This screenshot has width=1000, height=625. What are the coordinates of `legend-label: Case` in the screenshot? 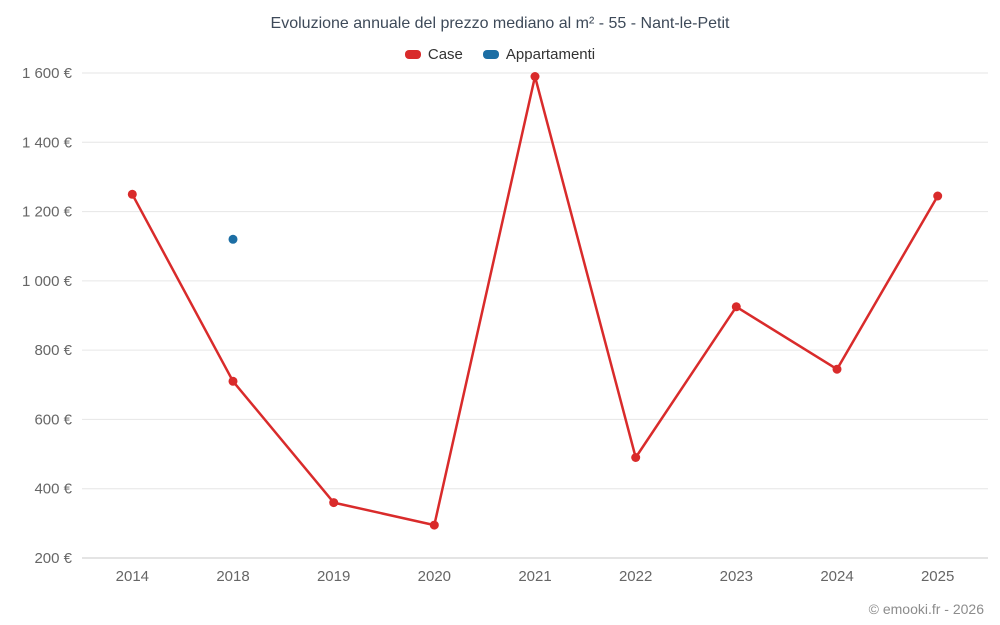 It's located at (445, 54).